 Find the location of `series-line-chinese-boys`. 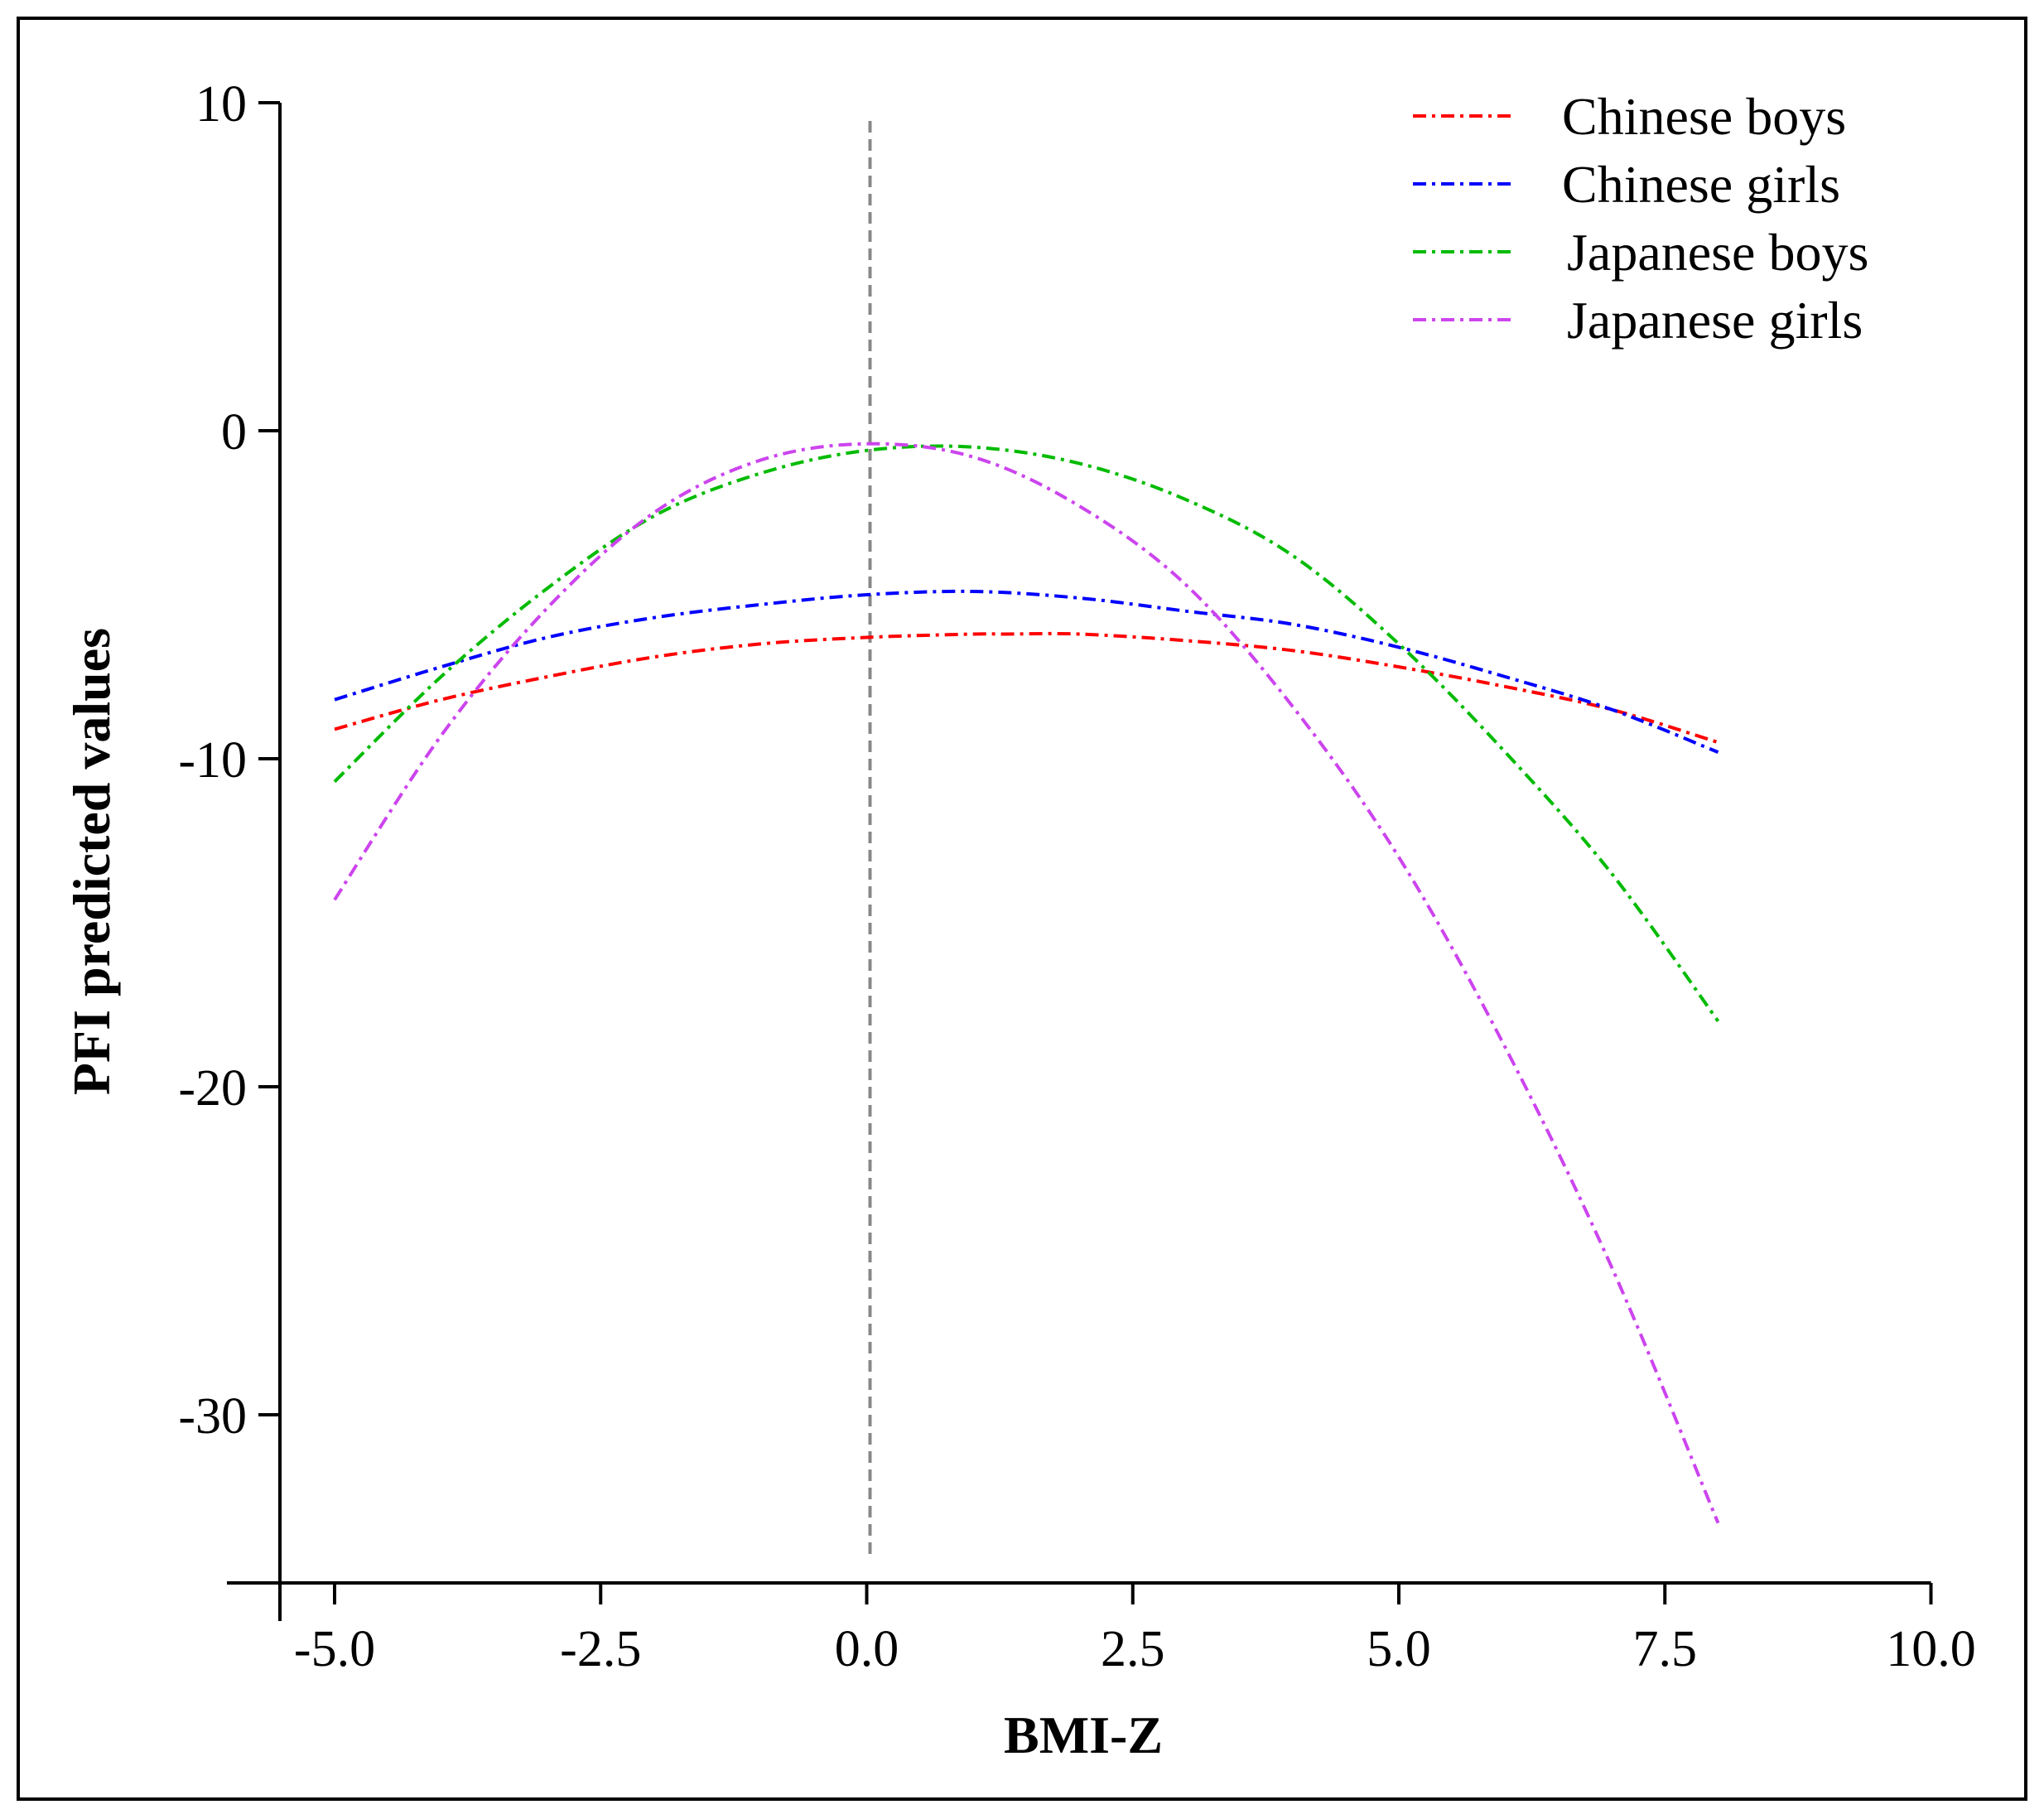

series-line-chinese-boys is located at coordinates (1027, 688).